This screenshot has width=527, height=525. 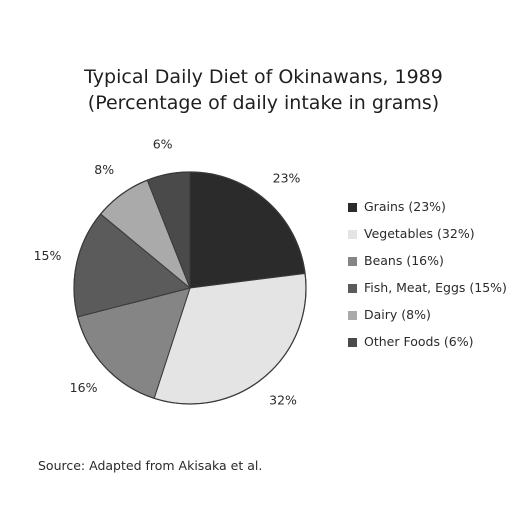 What do you see at coordinates (48, 255) in the screenshot?
I see `slice-label: 15%` at bounding box center [48, 255].